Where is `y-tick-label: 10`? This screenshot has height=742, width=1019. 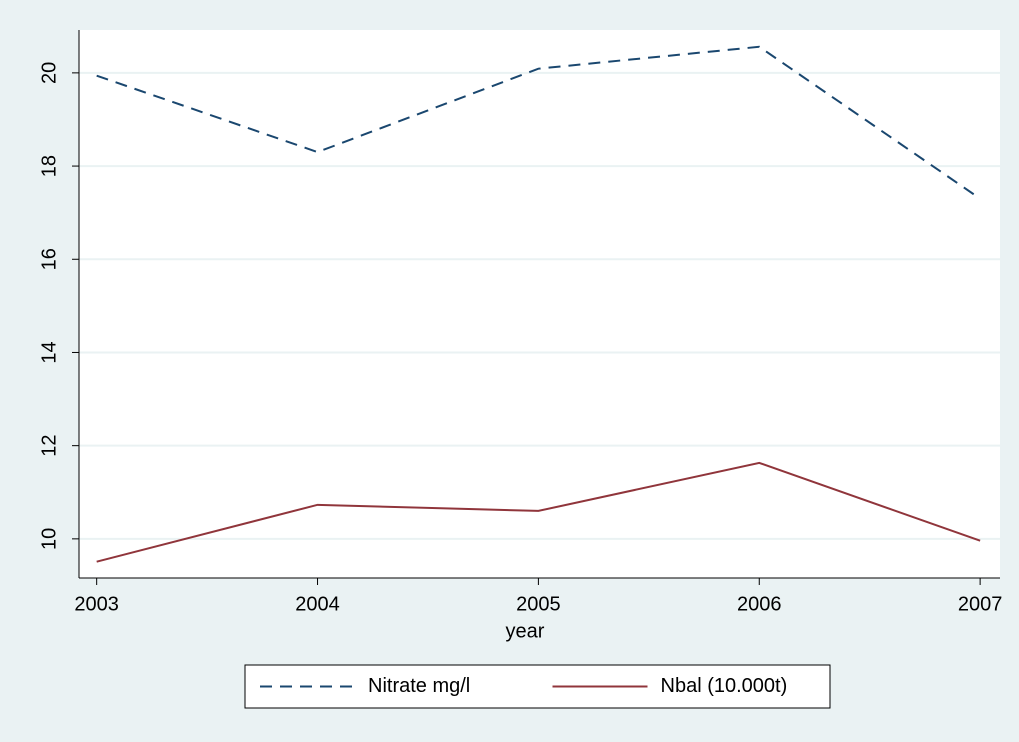 y-tick-label: 10 is located at coordinates (49, 539).